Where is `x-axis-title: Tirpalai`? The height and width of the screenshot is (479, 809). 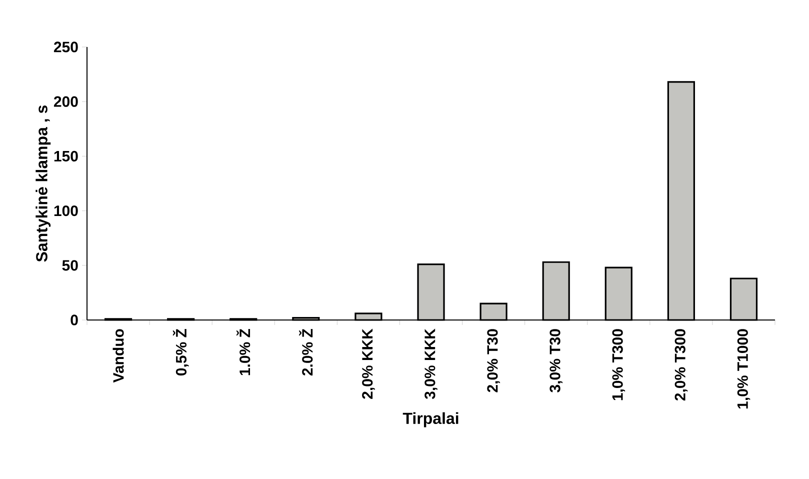
x-axis-title: Tirpalai is located at coordinates (430, 420).